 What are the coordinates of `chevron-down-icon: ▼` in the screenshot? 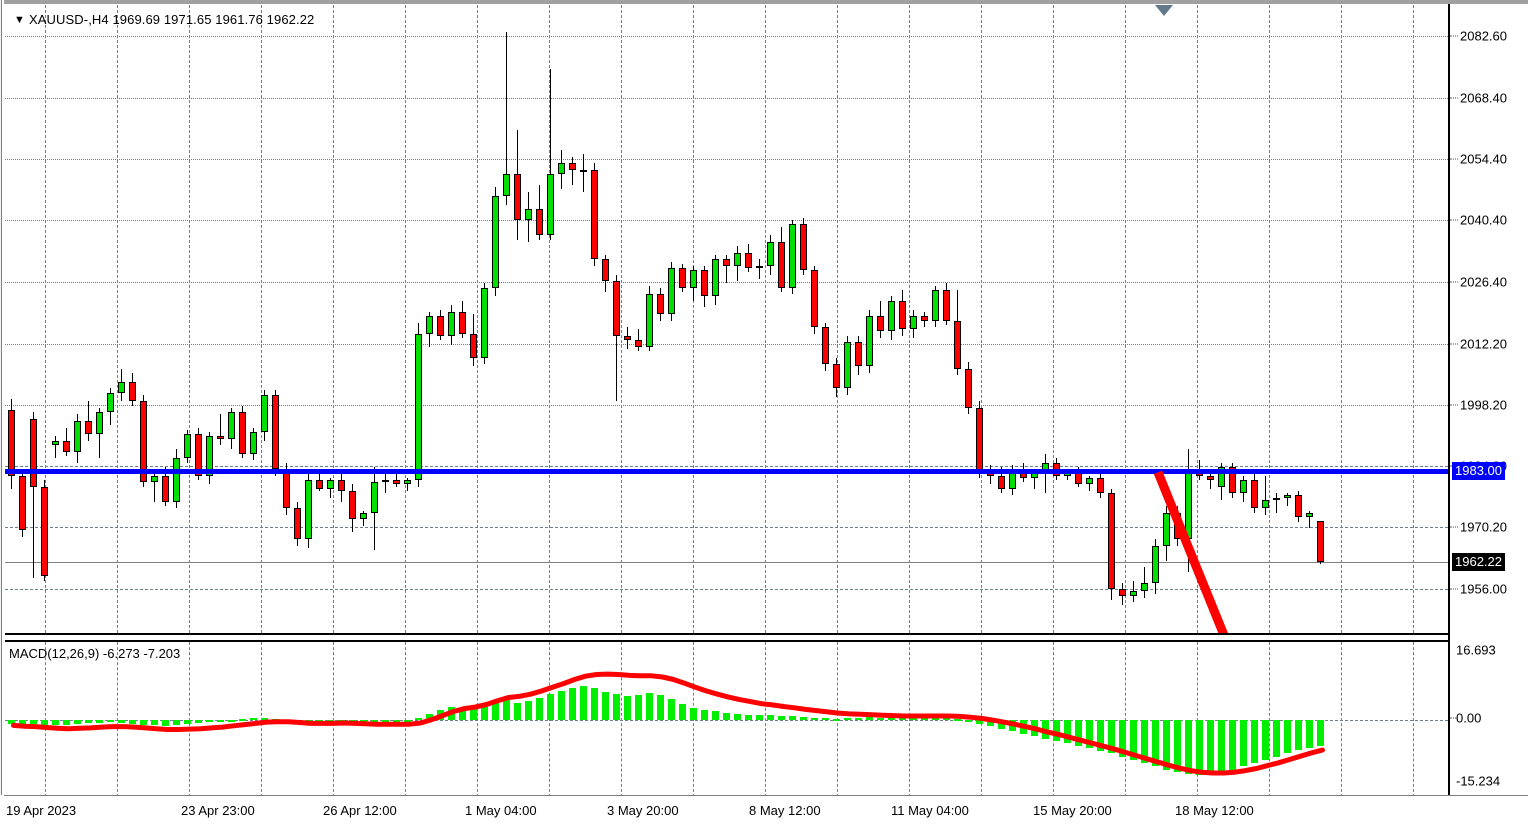 It's located at (19, 20).